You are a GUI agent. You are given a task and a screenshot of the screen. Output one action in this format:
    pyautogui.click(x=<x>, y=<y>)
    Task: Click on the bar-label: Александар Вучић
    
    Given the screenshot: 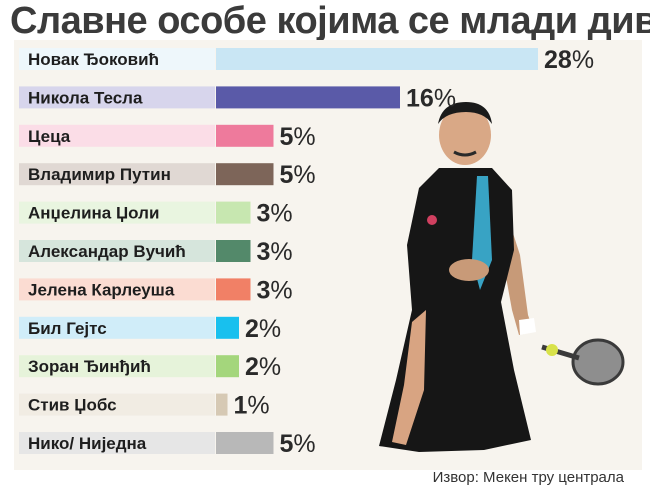 What is the action you would take?
    pyautogui.click(x=107, y=251)
    